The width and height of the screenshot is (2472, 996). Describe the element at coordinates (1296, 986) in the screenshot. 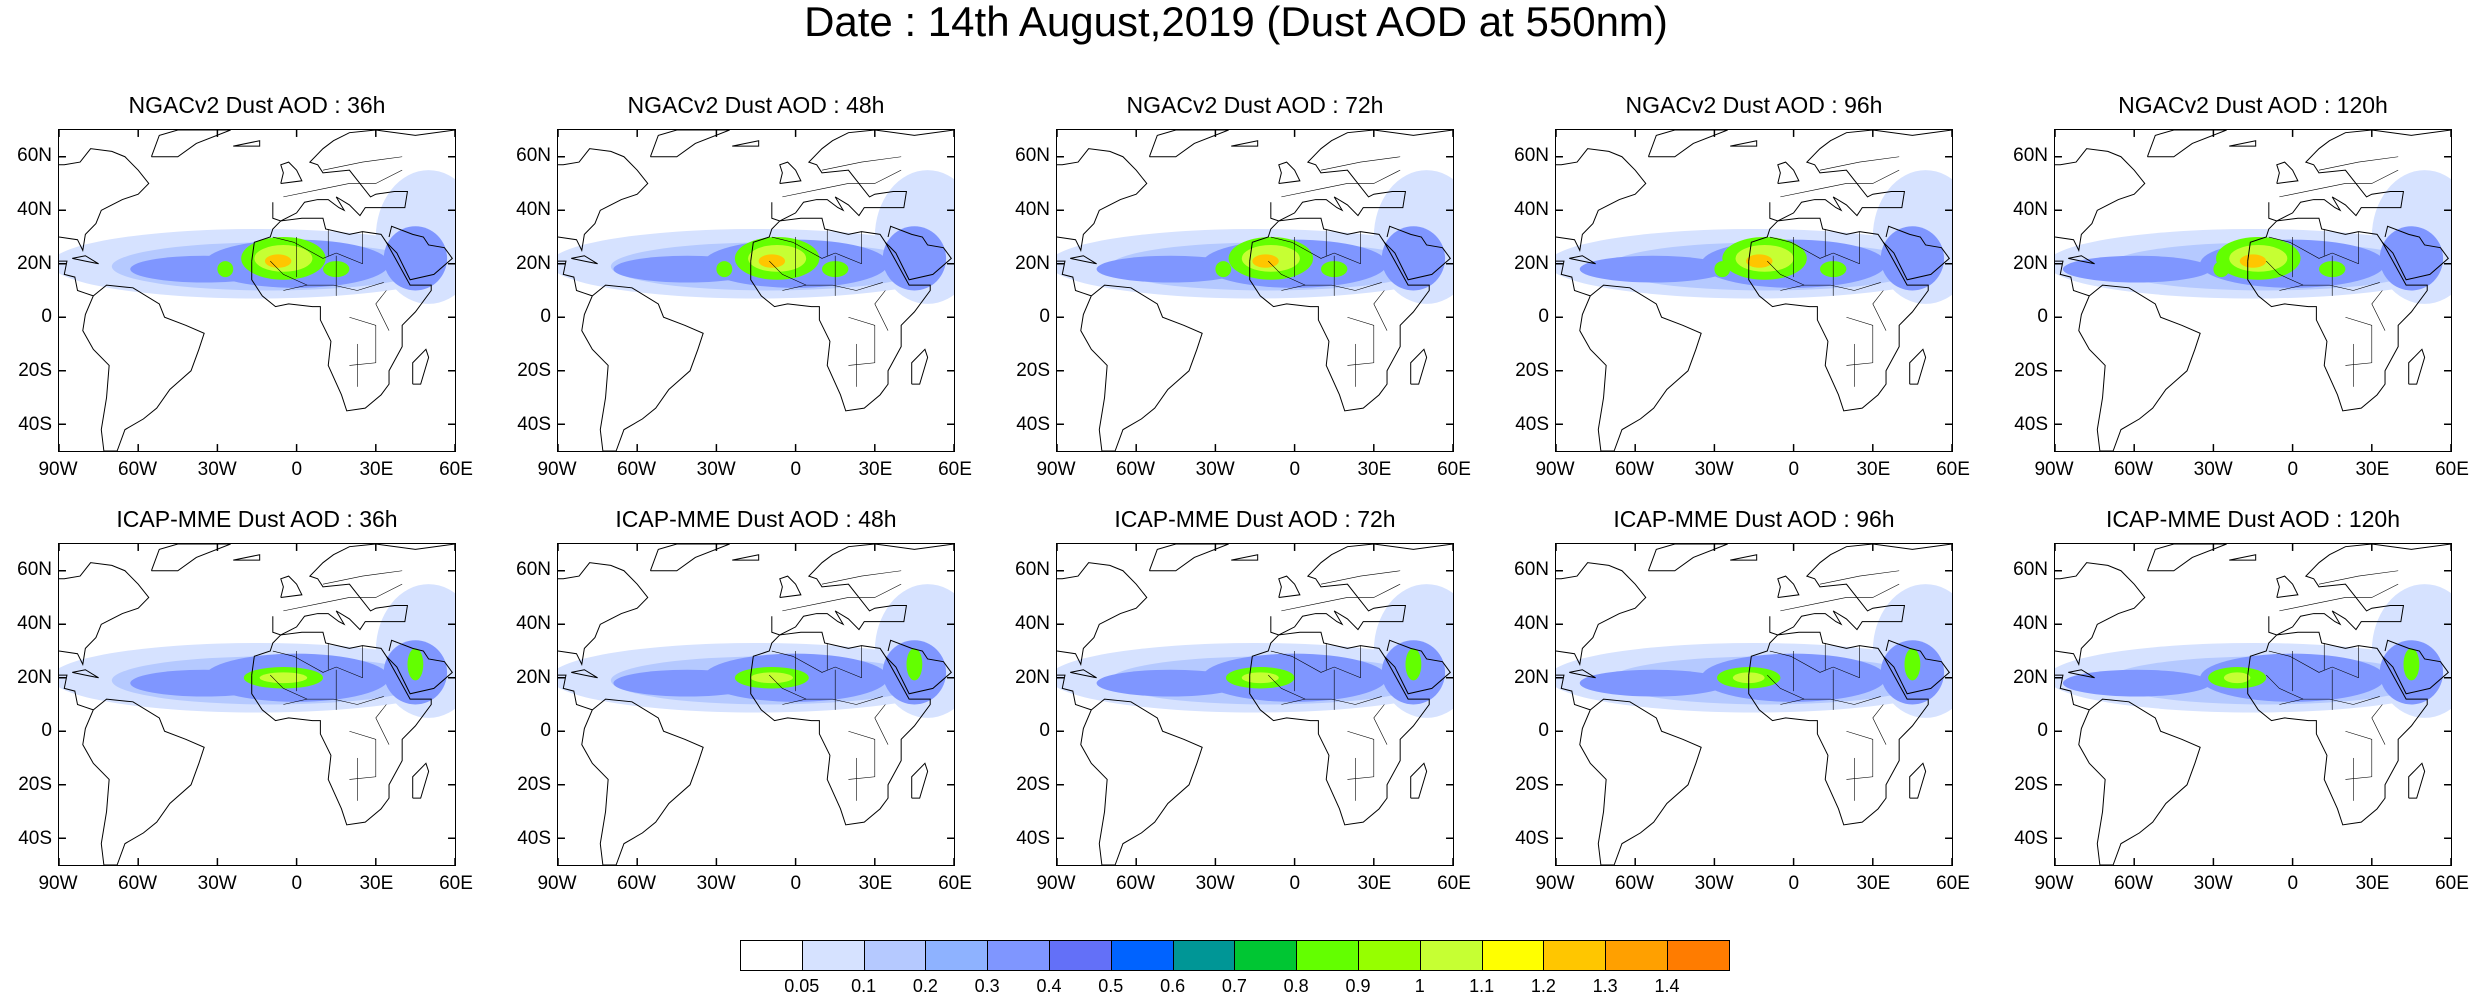

I see `colorbar-label: 0.8` at that location.